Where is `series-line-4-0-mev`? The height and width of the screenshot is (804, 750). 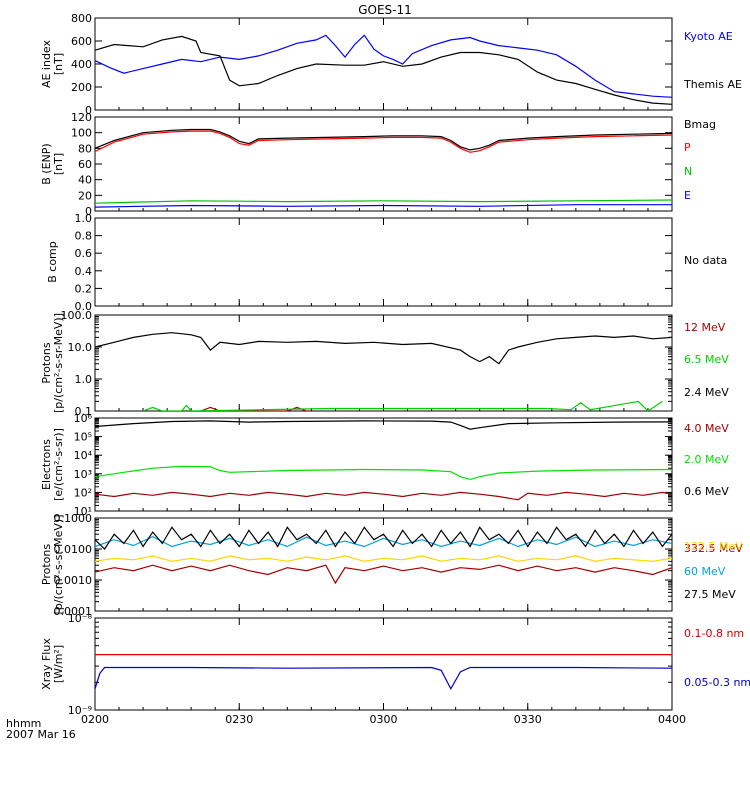 series-line-4-0-mev is located at coordinates (383, 496).